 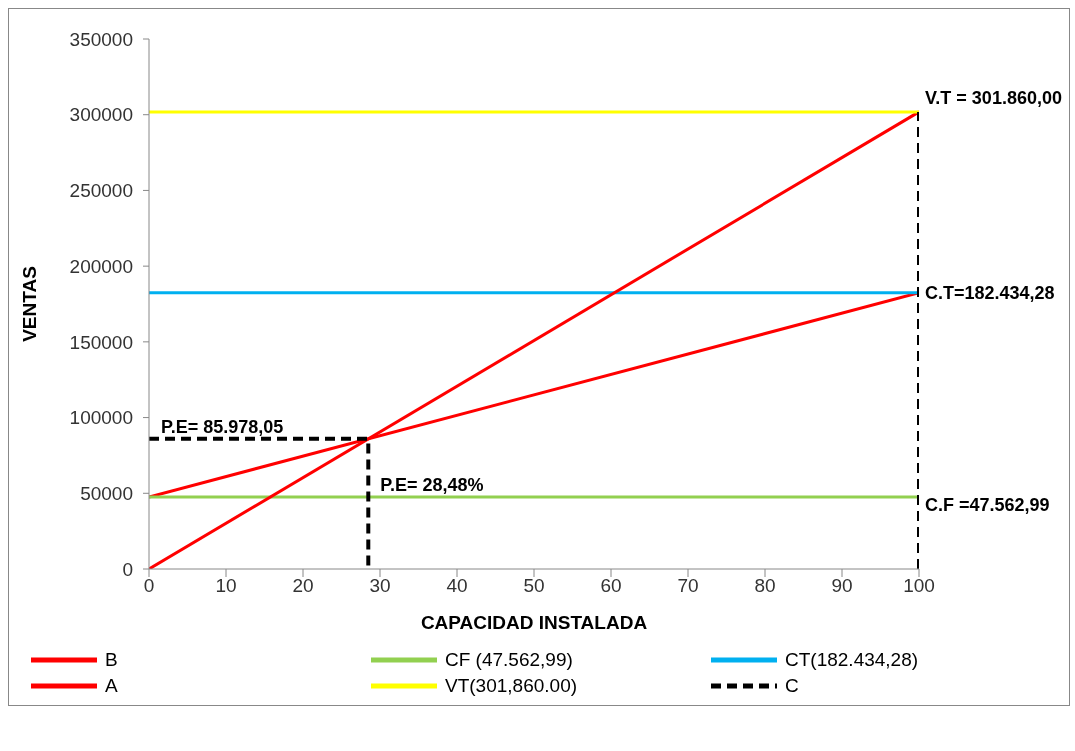 I want to click on x-tick-label: 10, so click(x=226, y=586).